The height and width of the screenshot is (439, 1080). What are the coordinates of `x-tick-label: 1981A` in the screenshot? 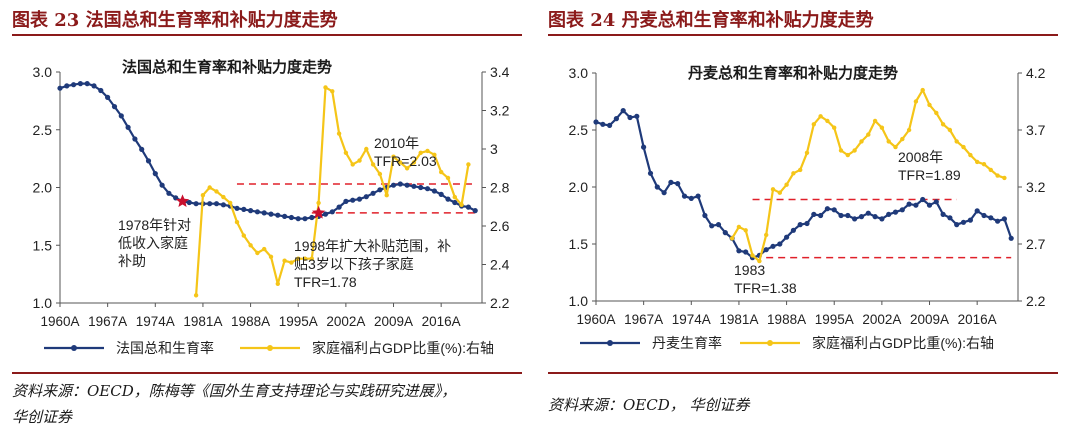 It's located at (202, 321).